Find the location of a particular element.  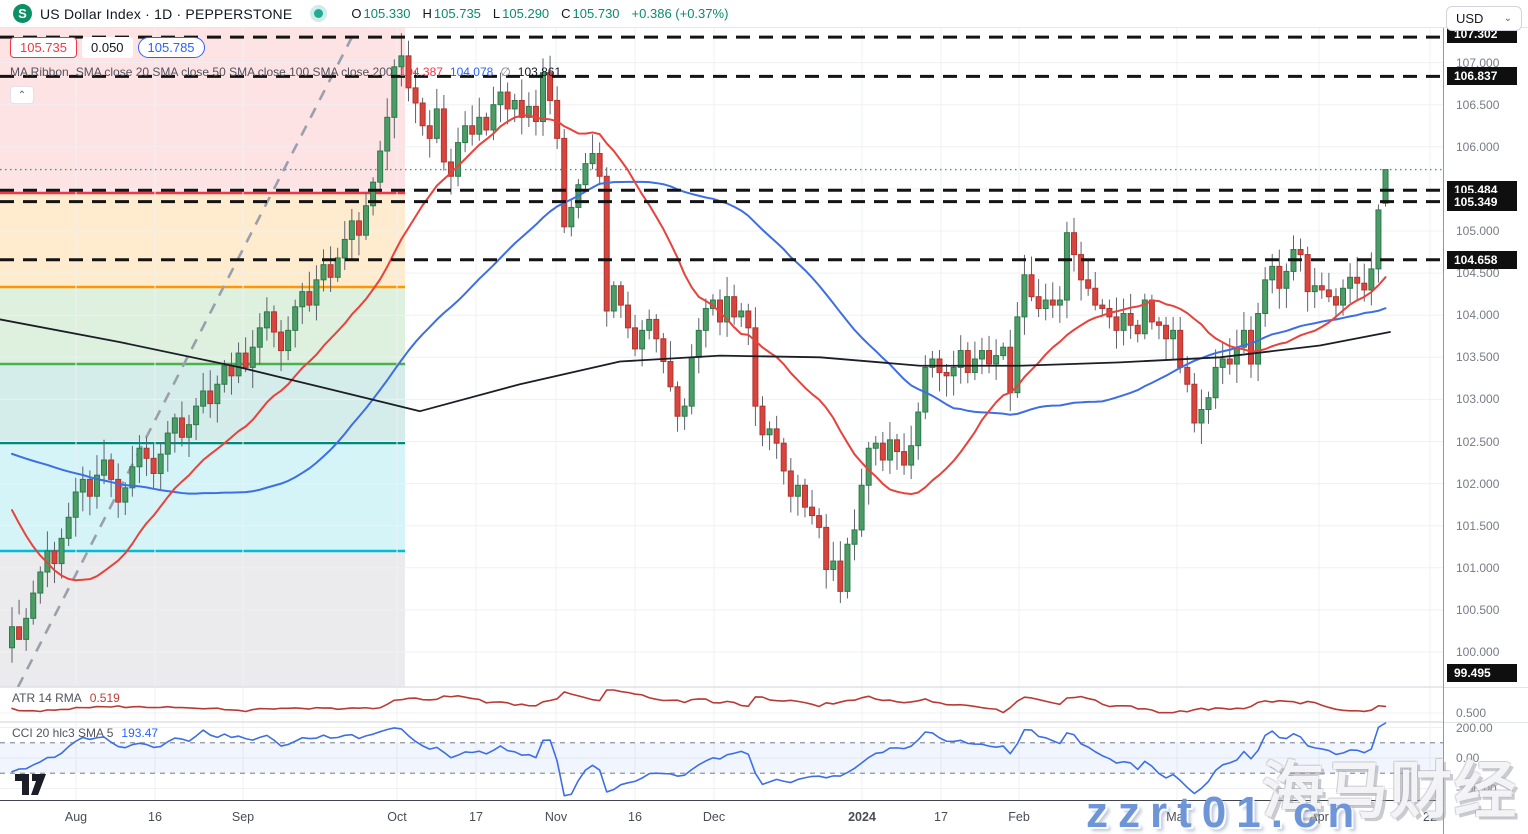

time-axis-label: Apr is located at coordinates (1319, 817).